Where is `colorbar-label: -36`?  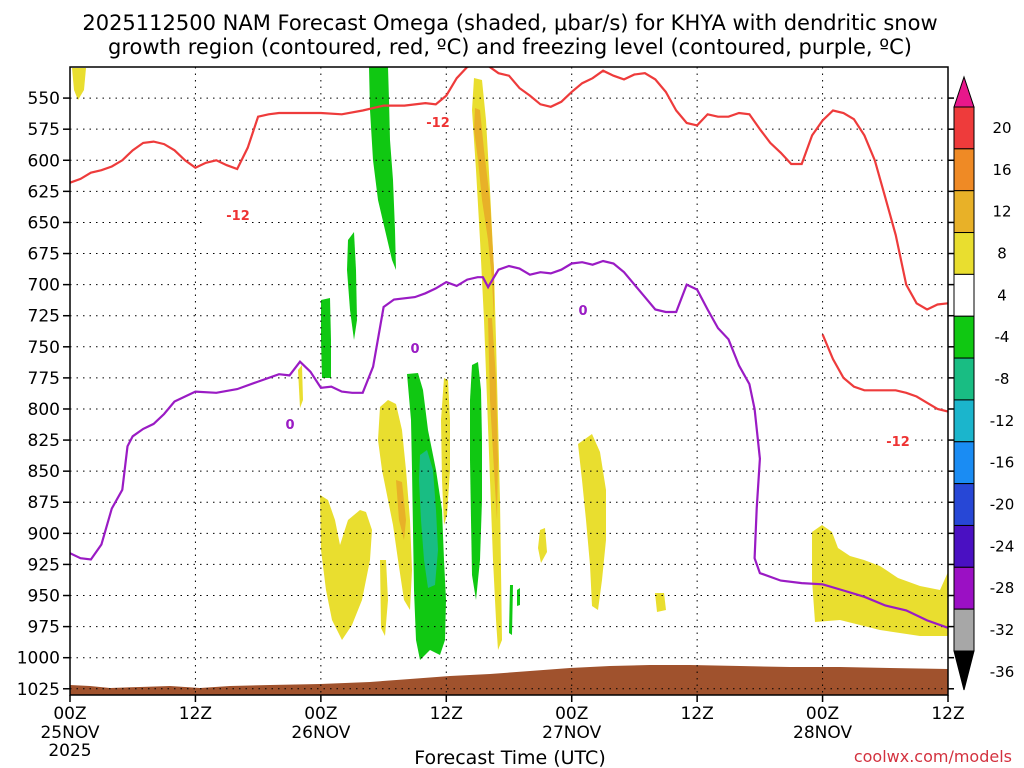 colorbar-label: -36 is located at coordinates (1002, 672).